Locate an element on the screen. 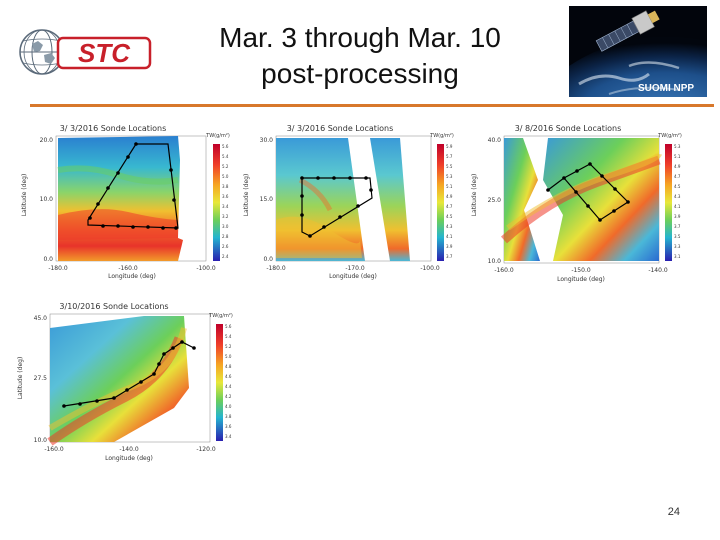  header-divider is located at coordinates (372, 105).